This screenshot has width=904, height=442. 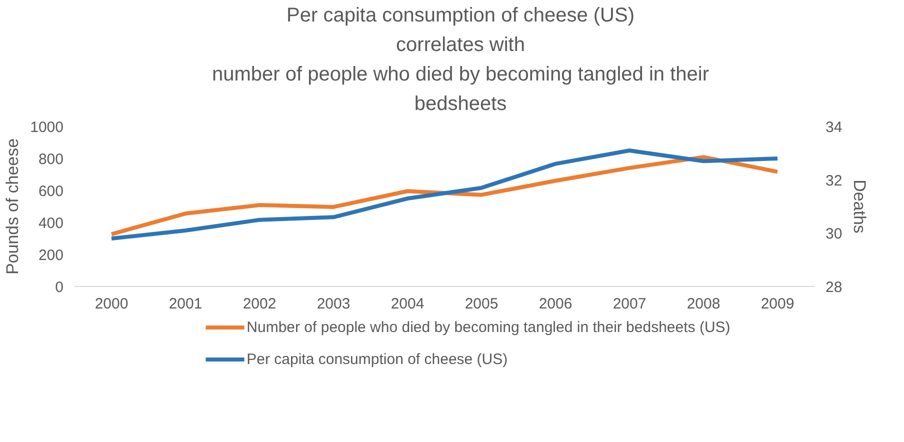 What do you see at coordinates (51, 159) in the screenshot?
I see `y-tick-label: 800` at bounding box center [51, 159].